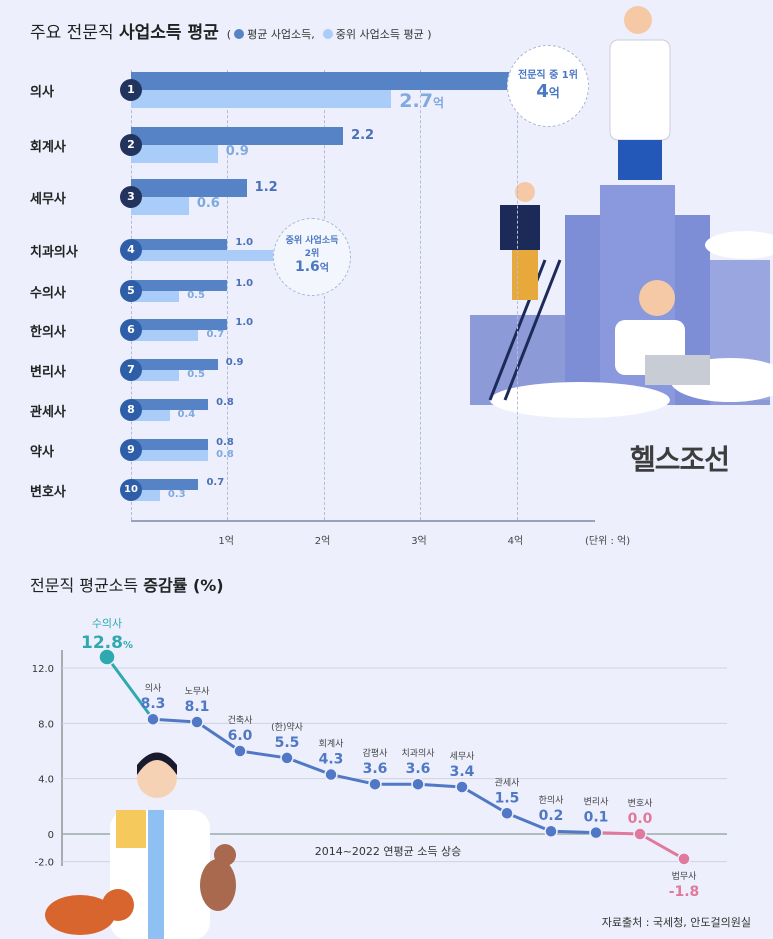 The image size is (773, 939). Describe the element at coordinates (266, 187) in the screenshot. I see `value-label-average: 1.2` at that location.